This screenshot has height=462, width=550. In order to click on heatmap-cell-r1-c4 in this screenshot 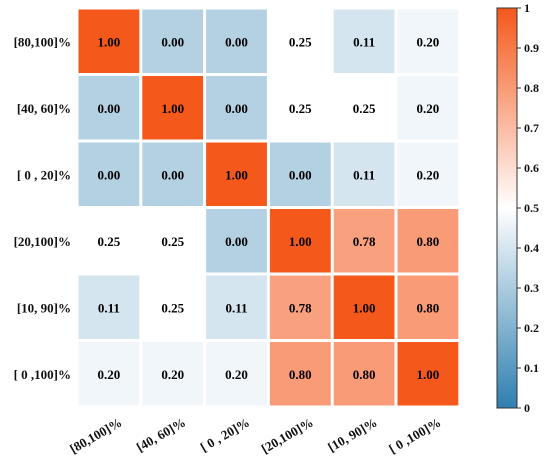, I will do `click(364, 108)`.